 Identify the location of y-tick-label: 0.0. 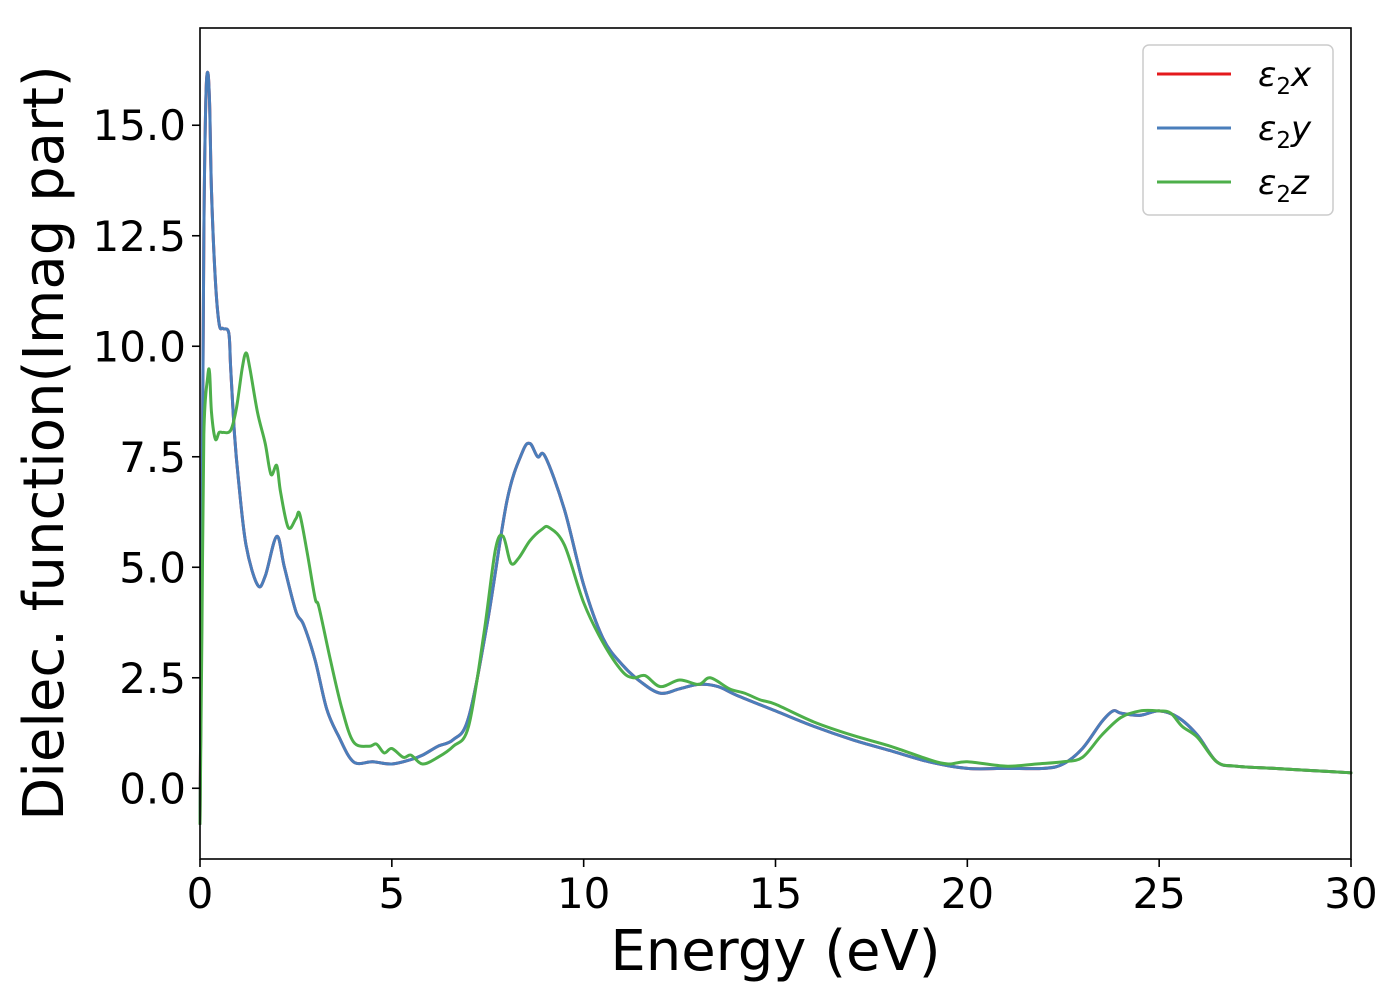
(152, 788).